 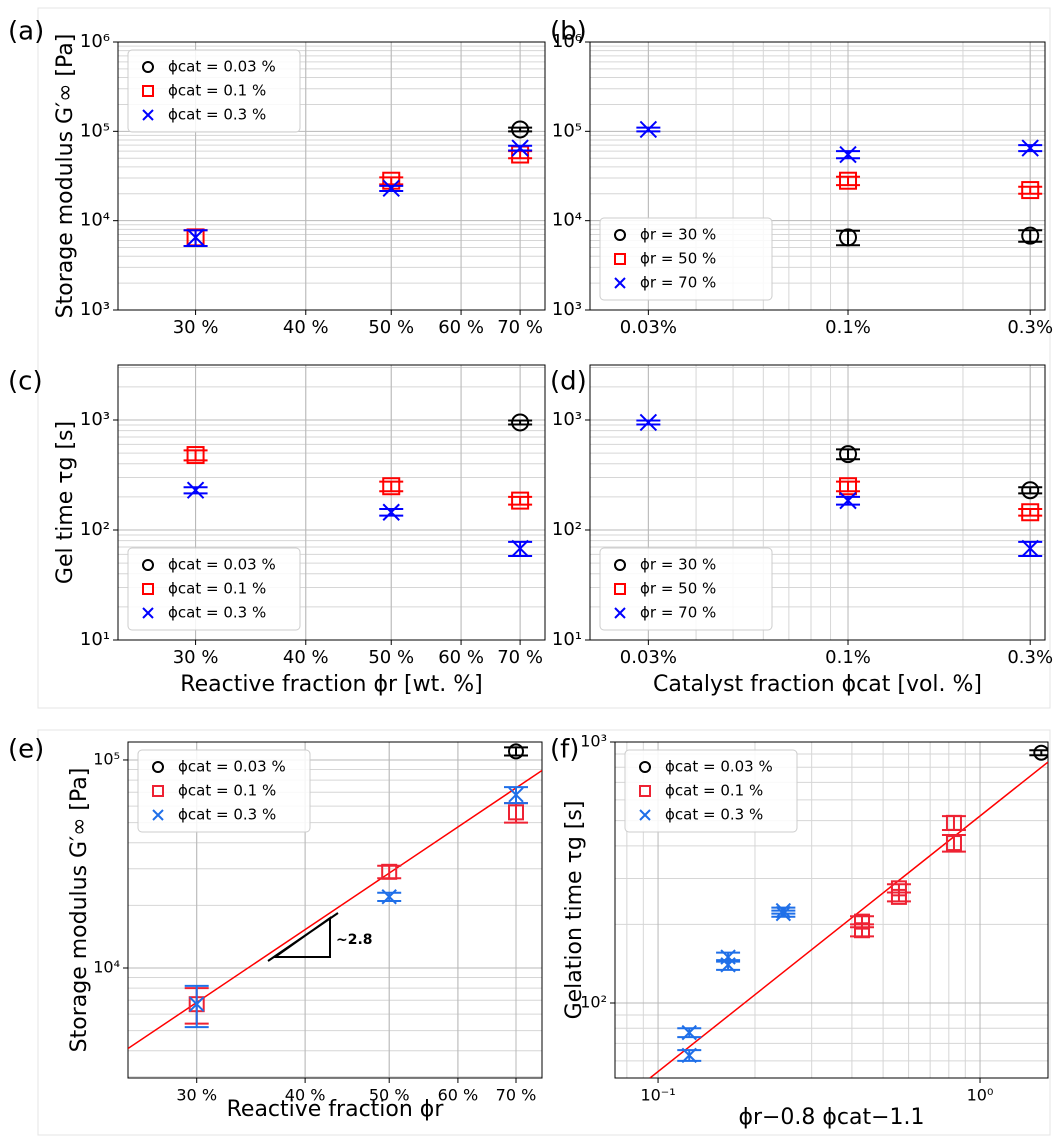 What do you see at coordinates (95, 419) in the screenshot?
I see `y-tick-label: 10³` at bounding box center [95, 419].